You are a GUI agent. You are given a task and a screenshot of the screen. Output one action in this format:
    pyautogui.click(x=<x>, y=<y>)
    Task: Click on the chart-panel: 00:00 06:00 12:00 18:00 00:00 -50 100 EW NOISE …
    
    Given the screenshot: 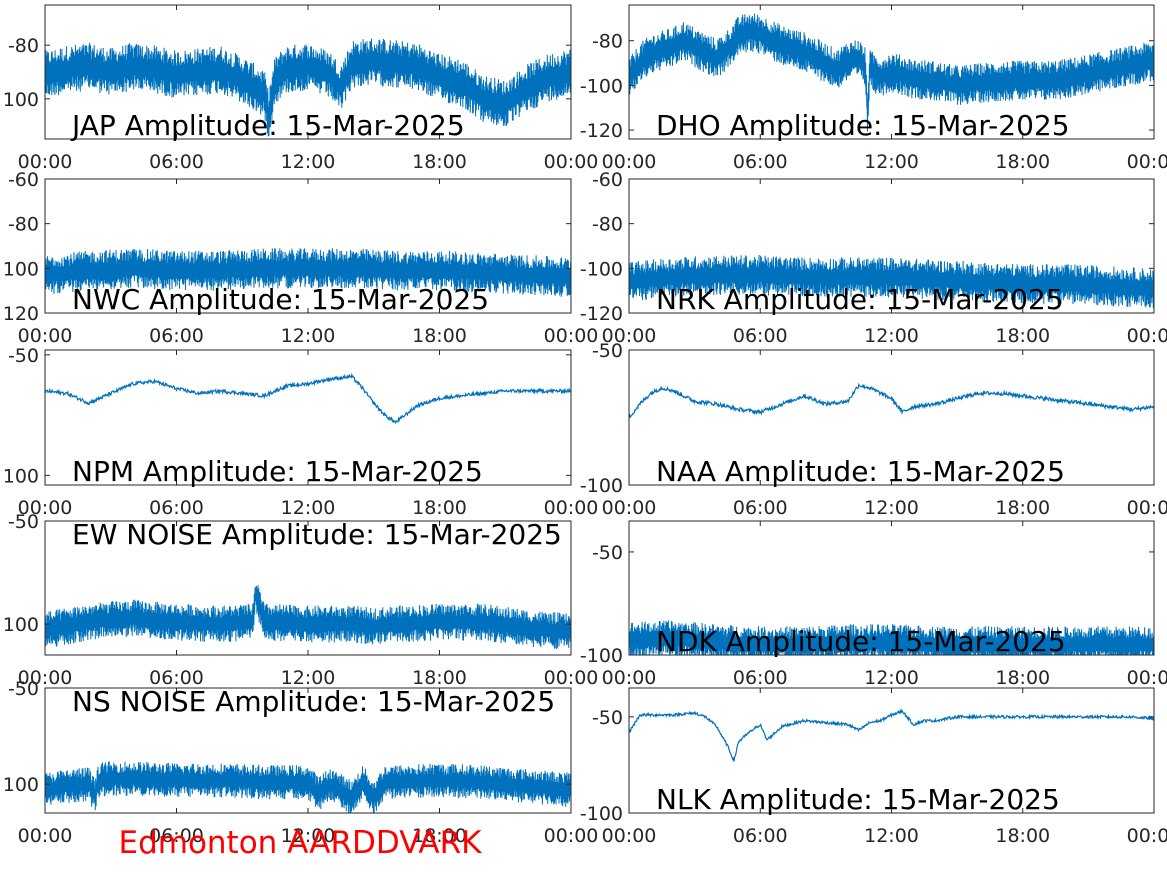 What is the action you would take?
    pyautogui.click(x=301, y=600)
    